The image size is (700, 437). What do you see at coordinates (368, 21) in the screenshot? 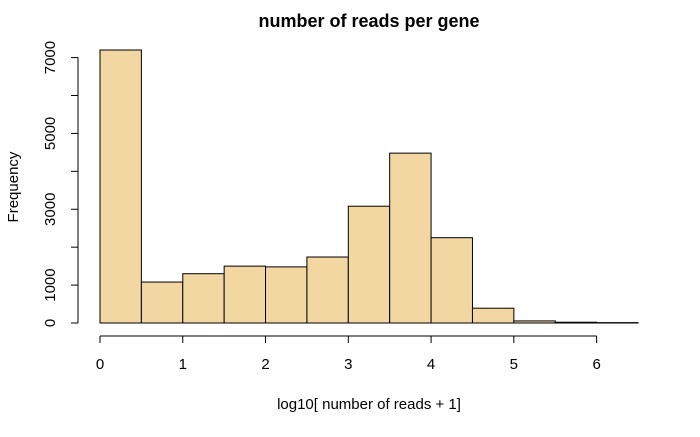
I see `chart-title: number of reads per gene` at bounding box center [368, 21].